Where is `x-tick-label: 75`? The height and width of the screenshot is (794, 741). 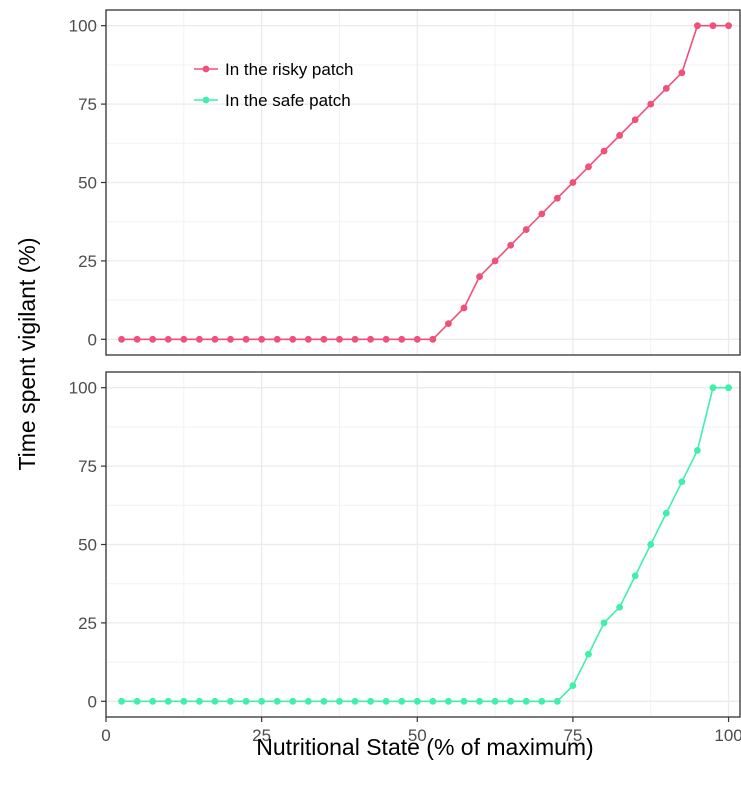 x-tick-label: 75 is located at coordinates (572, 735).